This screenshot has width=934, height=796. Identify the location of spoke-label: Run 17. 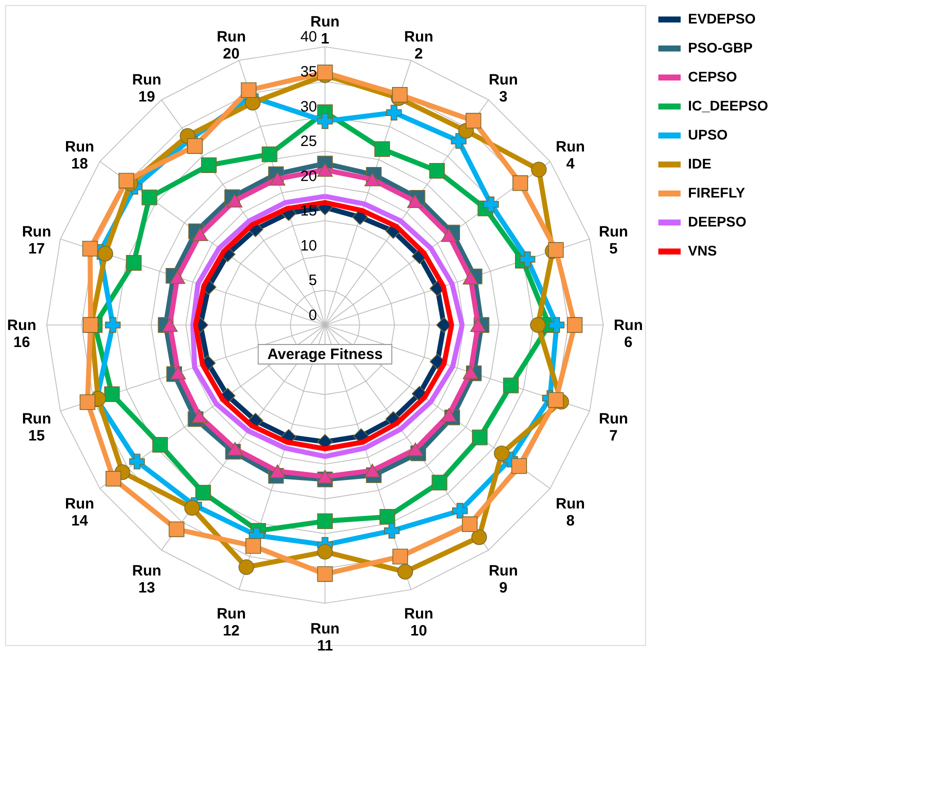
(37, 240).